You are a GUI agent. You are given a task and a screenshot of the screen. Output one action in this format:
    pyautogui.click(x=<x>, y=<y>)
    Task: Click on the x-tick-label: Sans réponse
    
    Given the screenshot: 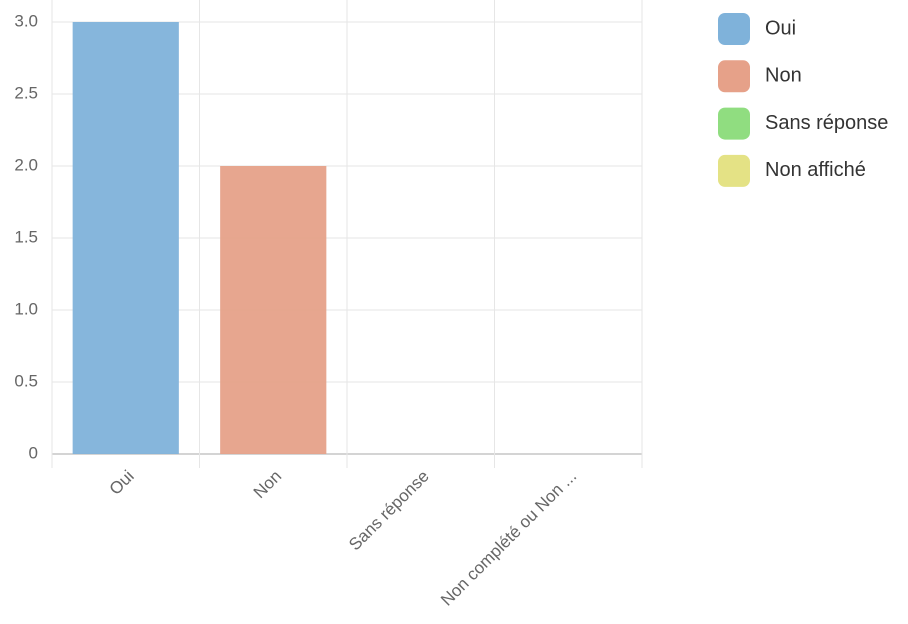 What is the action you would take?
    pyautogui.click(x=389, y=511)
    